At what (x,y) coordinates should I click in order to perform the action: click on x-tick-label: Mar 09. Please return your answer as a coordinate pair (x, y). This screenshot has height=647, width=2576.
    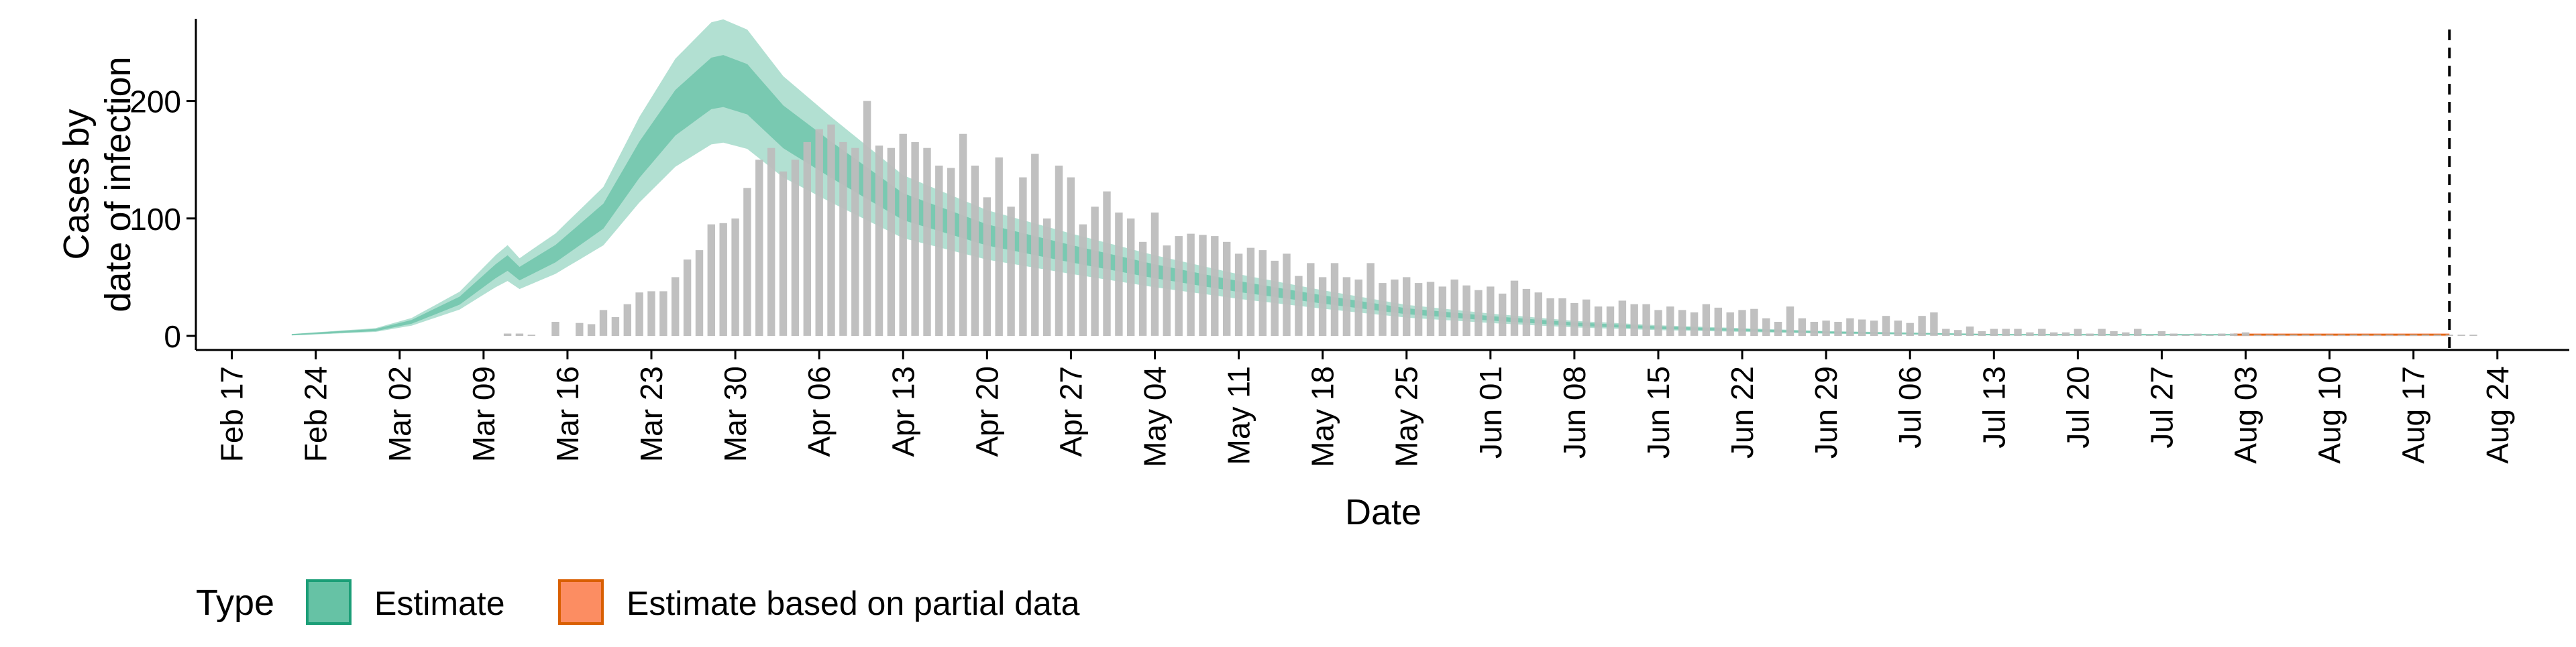
    Looking at the image, I should click on (483, 414).